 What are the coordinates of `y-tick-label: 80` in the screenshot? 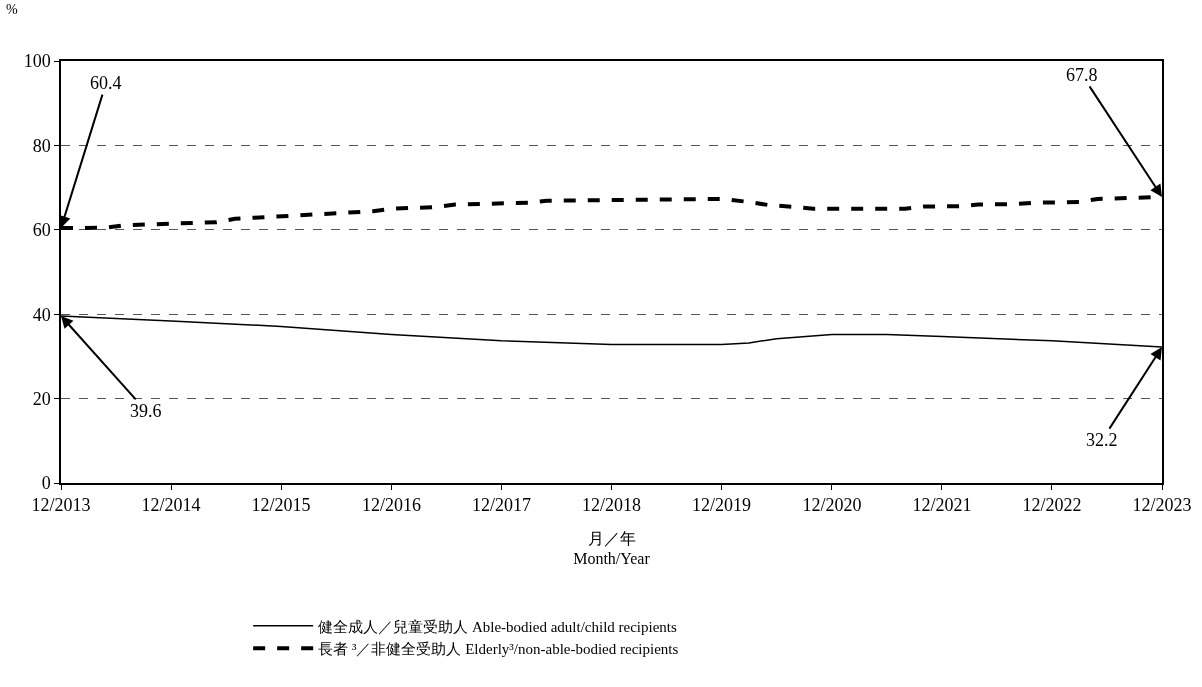 It's located at (41, 145).